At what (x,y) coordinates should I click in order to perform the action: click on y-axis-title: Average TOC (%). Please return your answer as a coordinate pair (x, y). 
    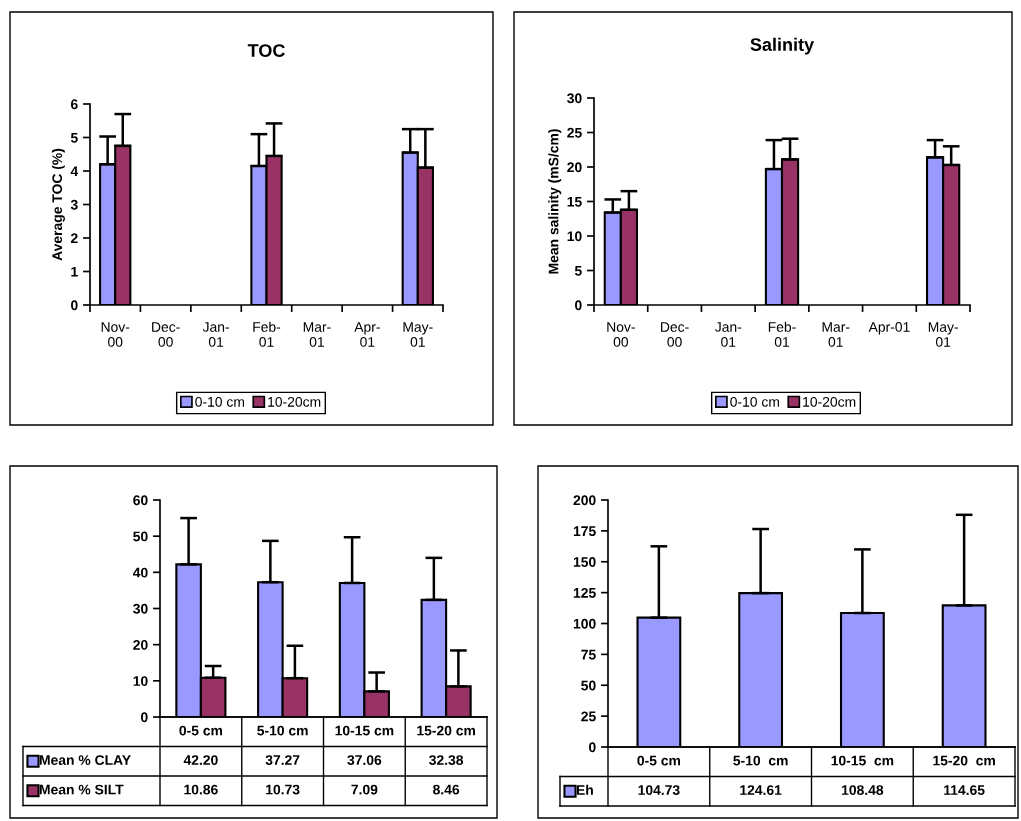
    Looking at the image, I should click on (58, 204).